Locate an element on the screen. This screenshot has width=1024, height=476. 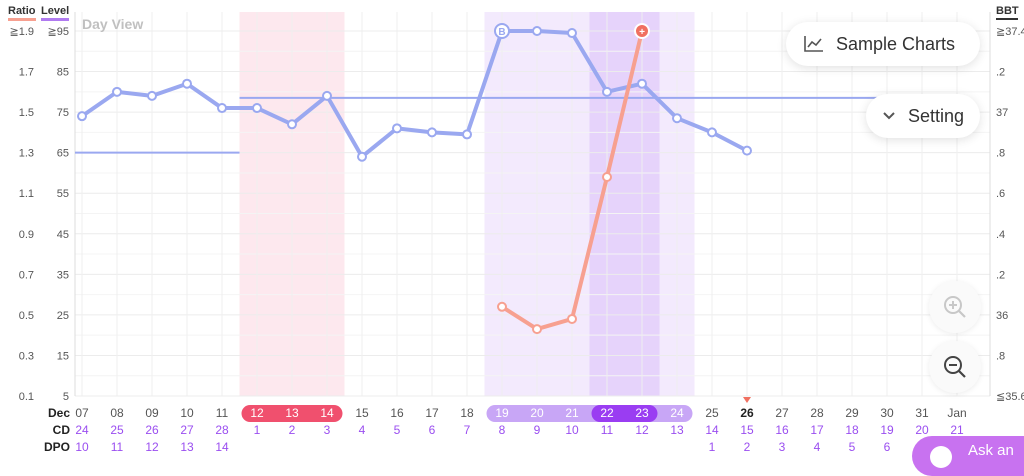
chevron-down-icon is located at coordinates (889, 116).